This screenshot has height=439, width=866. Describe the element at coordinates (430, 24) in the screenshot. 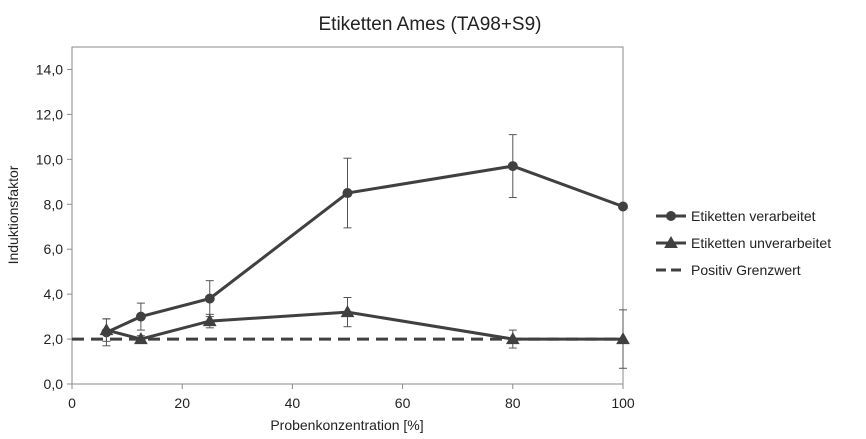

I see `chart-title: Etiketten Ames (TA98+S9)` at that location.